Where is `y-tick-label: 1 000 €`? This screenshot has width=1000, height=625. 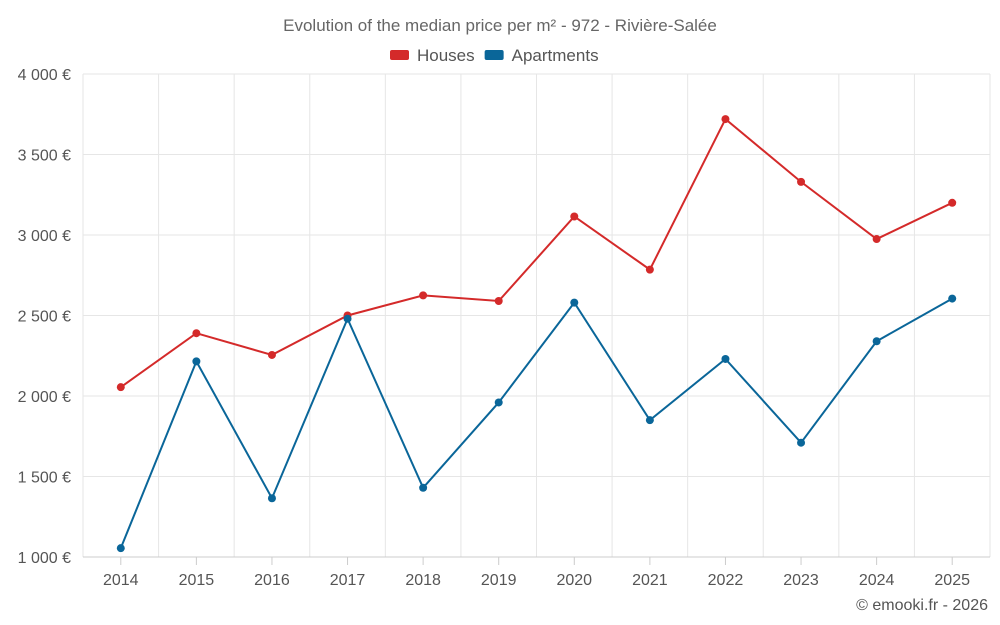 y-tick-label: 1 000 € is located at coordinates (44, 558).